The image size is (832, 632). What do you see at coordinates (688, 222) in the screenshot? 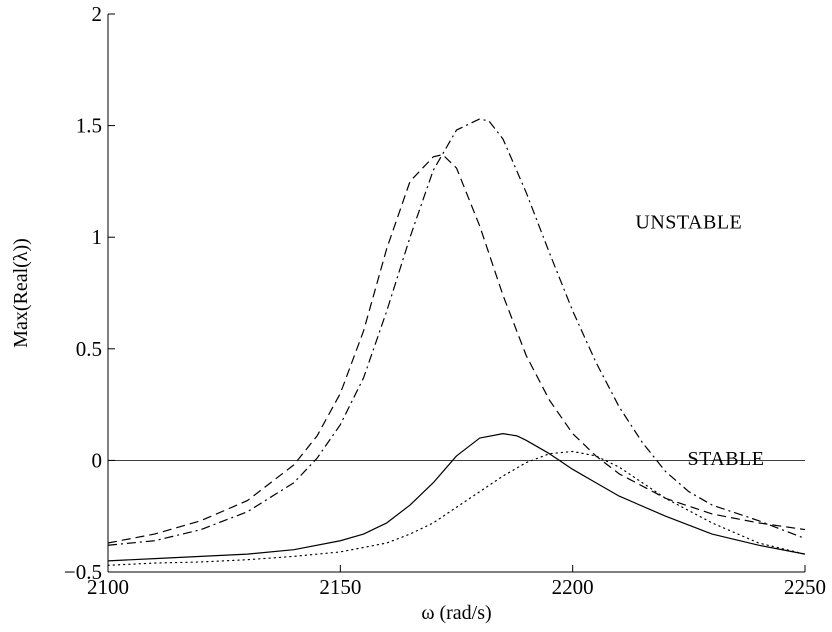
I see `annotation-unstable: UNSTABLE` at bounding box center [688, 222].